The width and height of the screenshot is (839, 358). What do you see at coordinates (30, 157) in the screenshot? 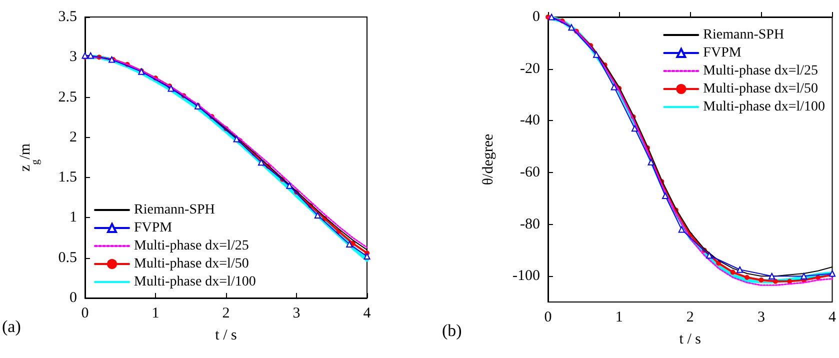
I see `y-axis-title: zg/m` at bounding box center [30, 157].